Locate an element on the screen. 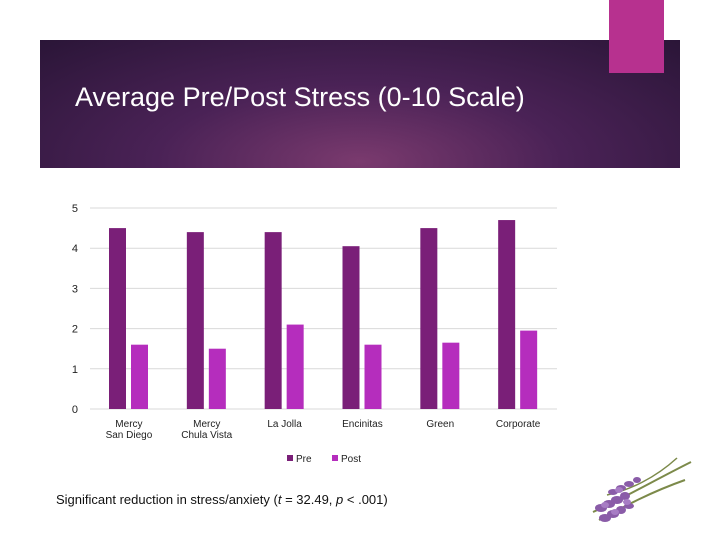 This screenshot has width=720, height=540. x-tick-label: Encinitas is located at coordinates (362, 424).